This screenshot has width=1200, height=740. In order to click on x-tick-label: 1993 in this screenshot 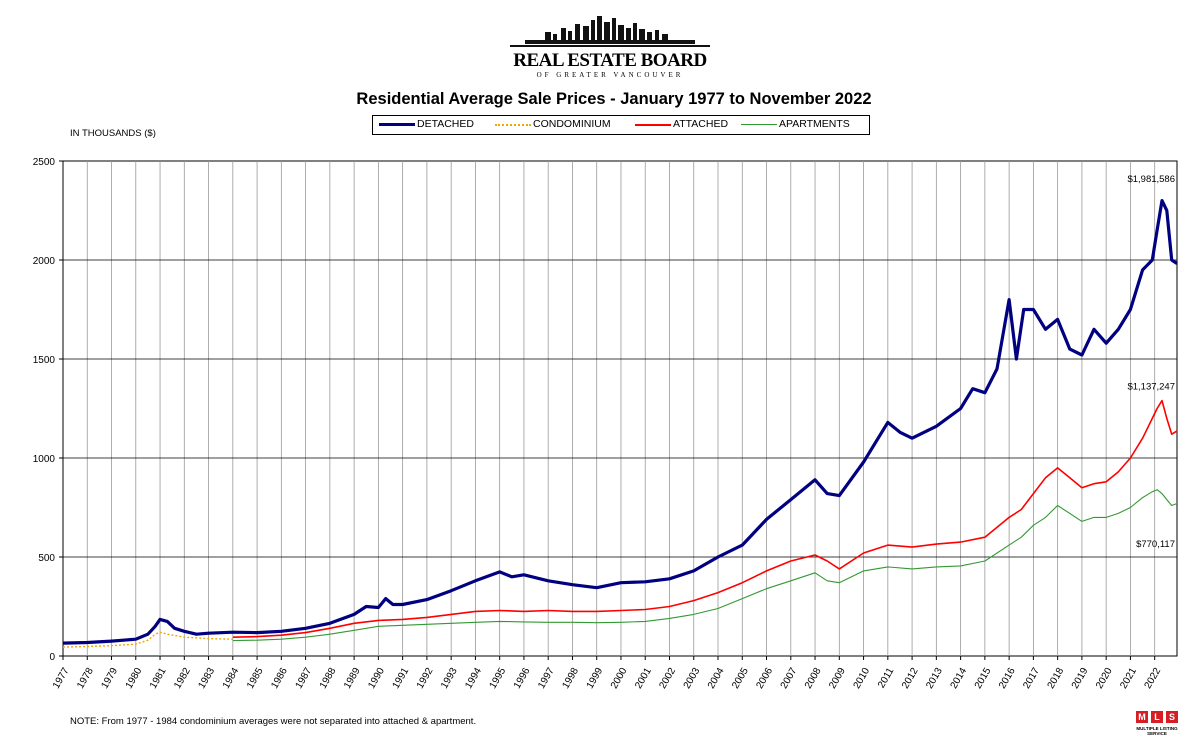, I will do `click(449, 678)`.